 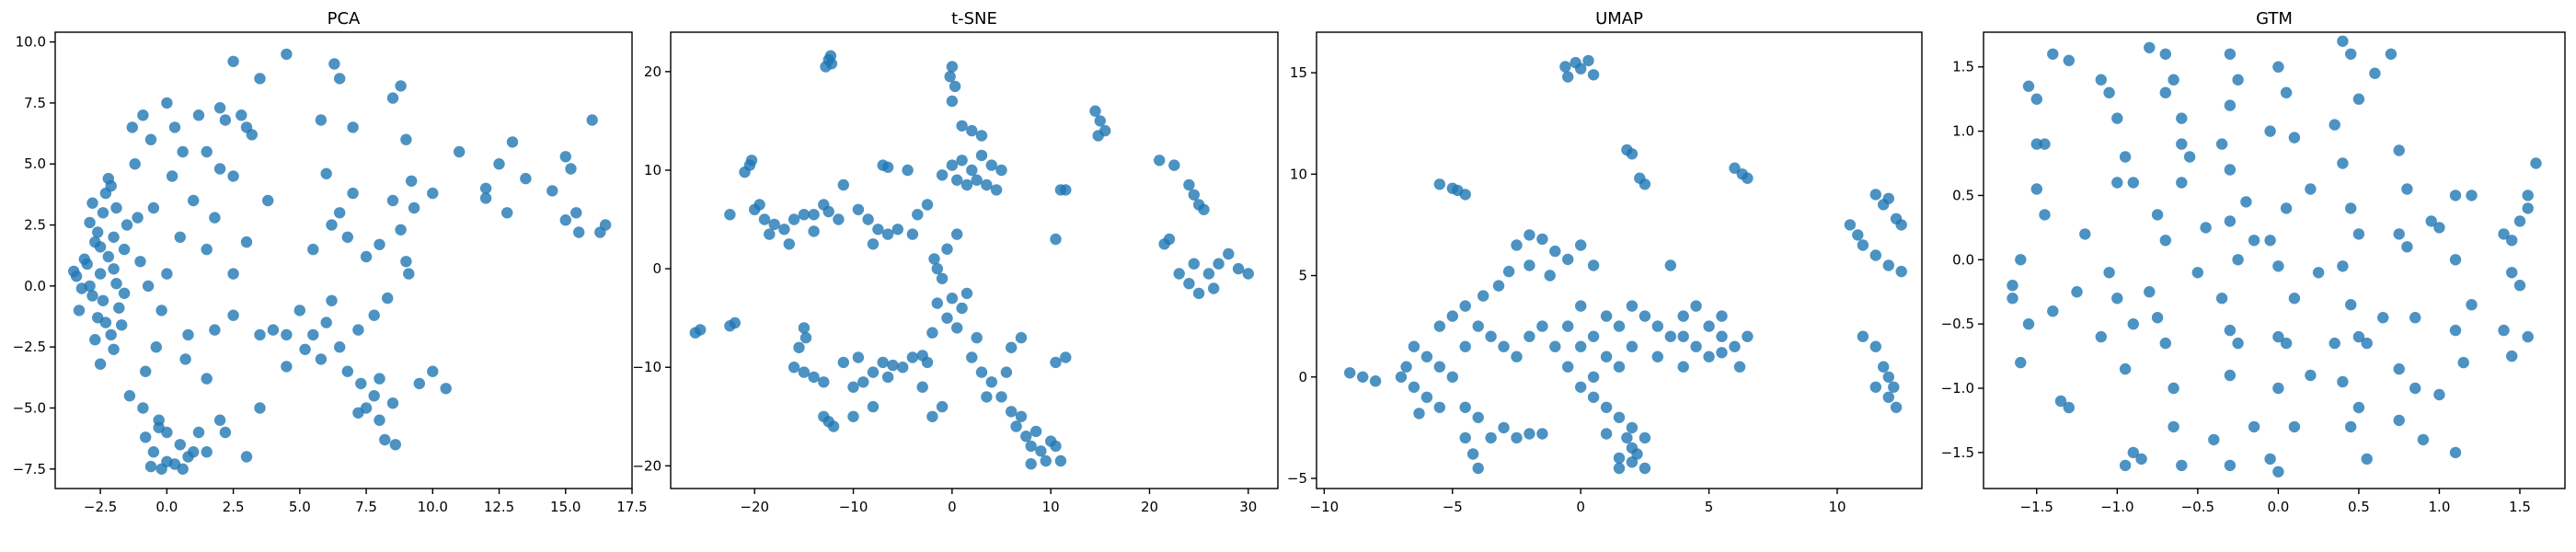 What do you see at coordinates (1325, 507) in the screenshot?
I see `umap-x-tick-label: −10` at bounding box center [1325, 507].